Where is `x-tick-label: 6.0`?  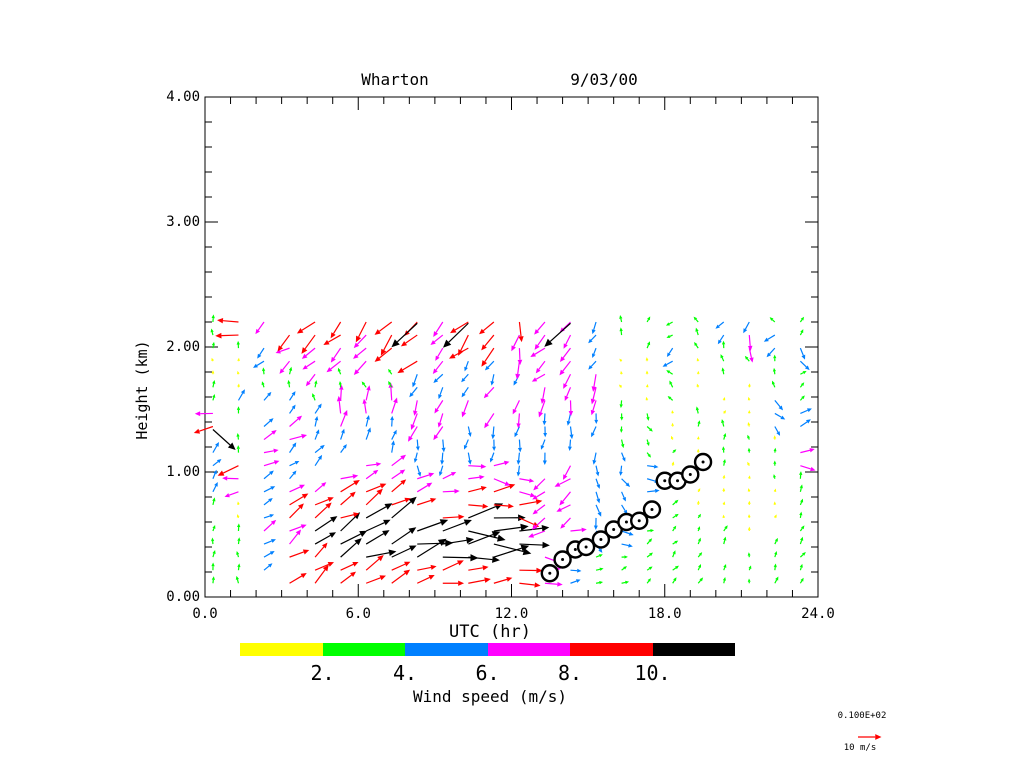
x-tick-label: 6.0 is located at coordinates (358, 614).